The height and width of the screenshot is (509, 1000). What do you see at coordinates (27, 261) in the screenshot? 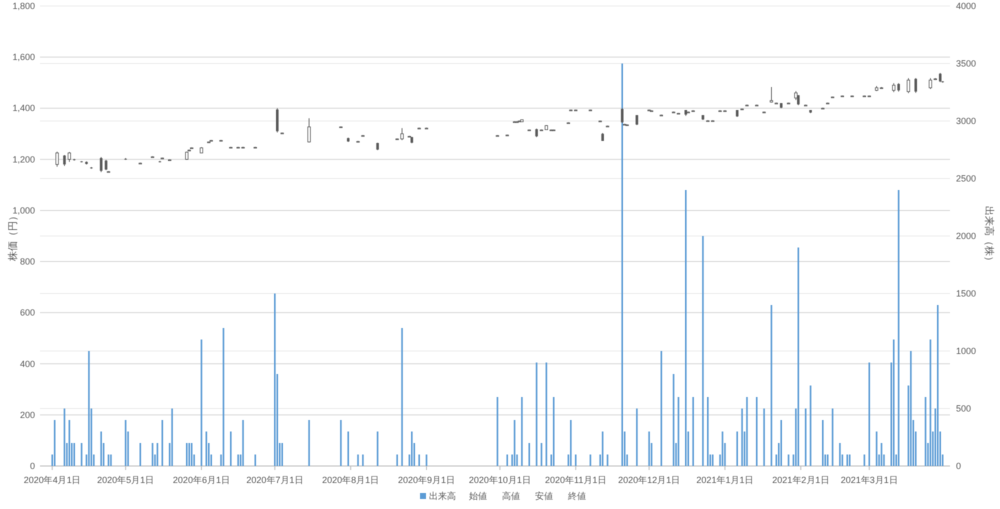
I see `y-tick-label: 800` at bounding box center [27, 261].